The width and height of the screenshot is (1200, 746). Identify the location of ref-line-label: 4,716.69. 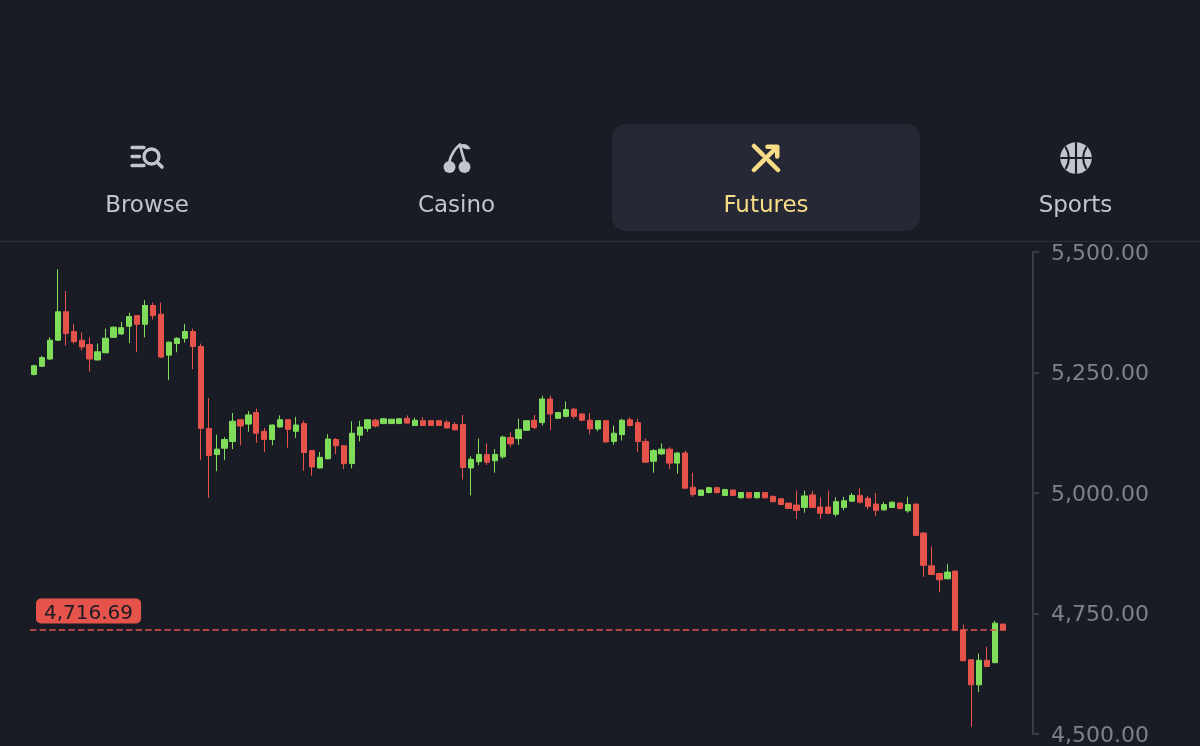
(89, 611).